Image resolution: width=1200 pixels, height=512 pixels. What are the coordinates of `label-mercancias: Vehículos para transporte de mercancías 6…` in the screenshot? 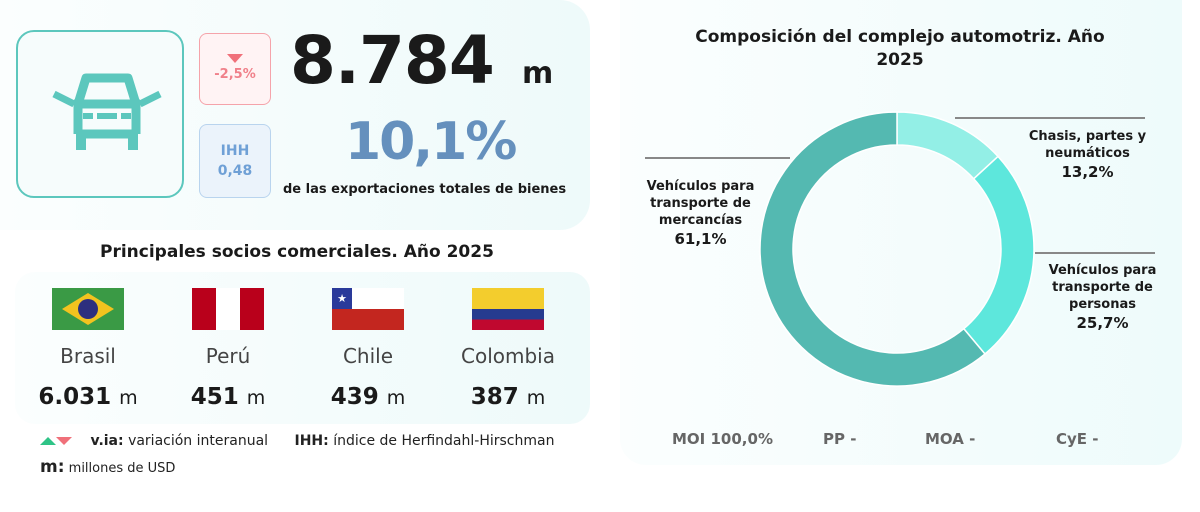 It's located at (700, 213).